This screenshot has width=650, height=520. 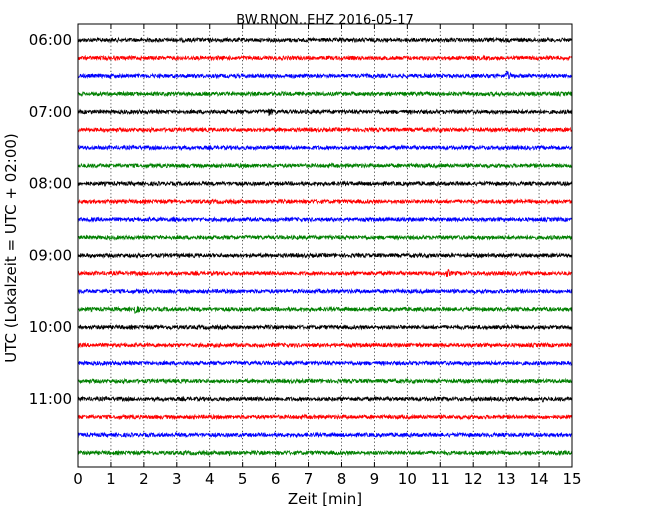 What do you see at coordinates (375, 479) in the screenshot?
I see `x-tick-label: 9` at bounding box center [375, 479].